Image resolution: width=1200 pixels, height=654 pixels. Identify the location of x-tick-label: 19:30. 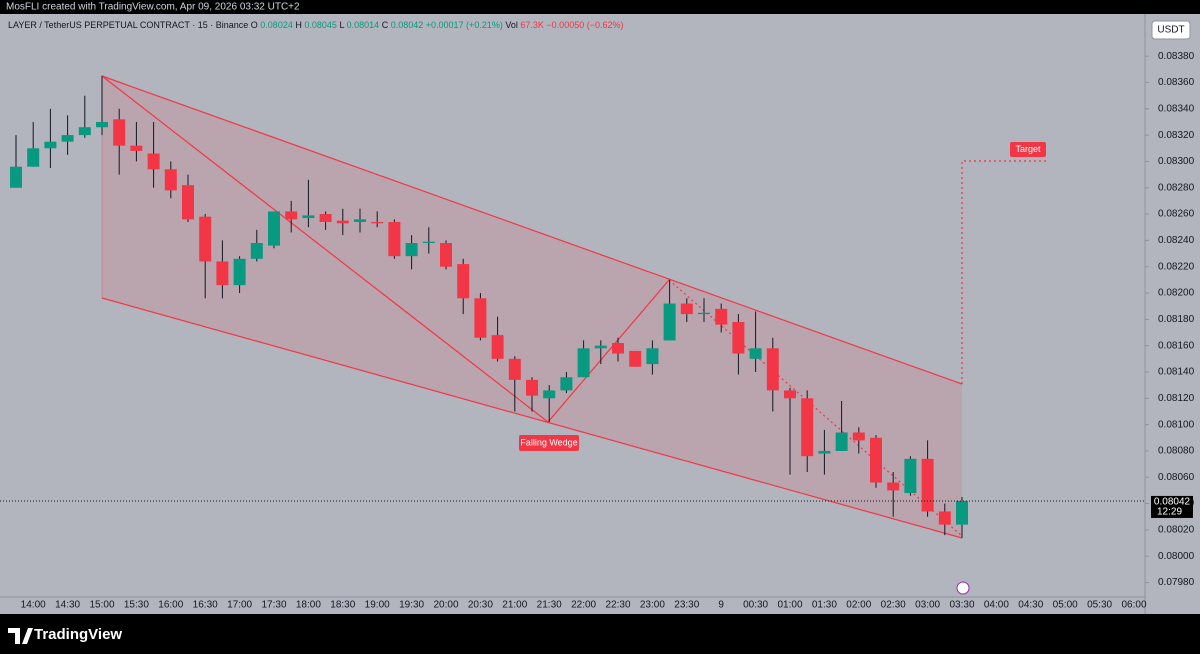
(411, 605).